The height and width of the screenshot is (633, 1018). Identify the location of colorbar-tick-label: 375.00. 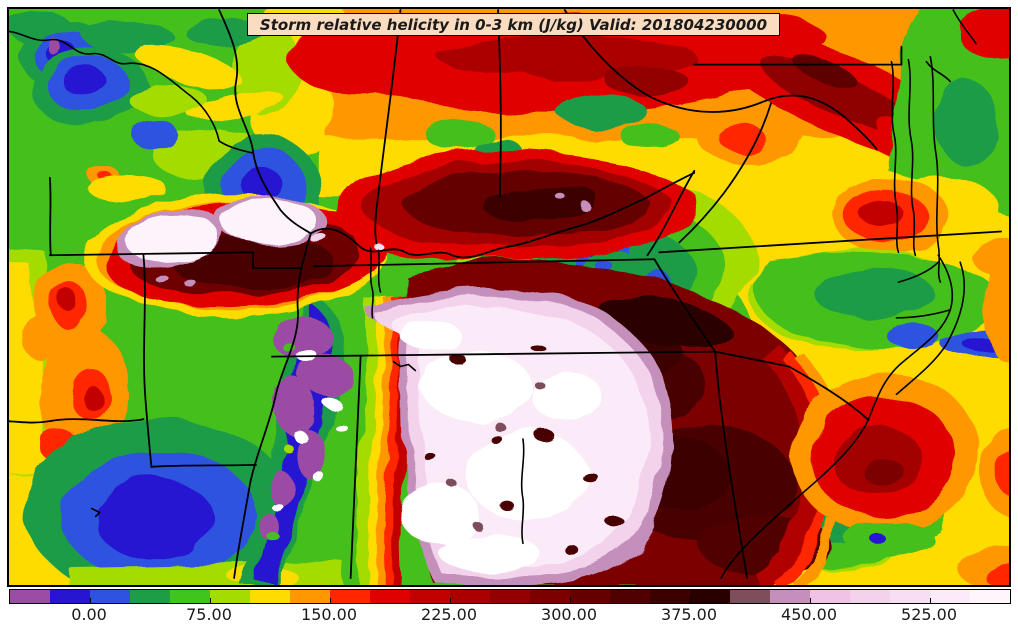
(689, 614).